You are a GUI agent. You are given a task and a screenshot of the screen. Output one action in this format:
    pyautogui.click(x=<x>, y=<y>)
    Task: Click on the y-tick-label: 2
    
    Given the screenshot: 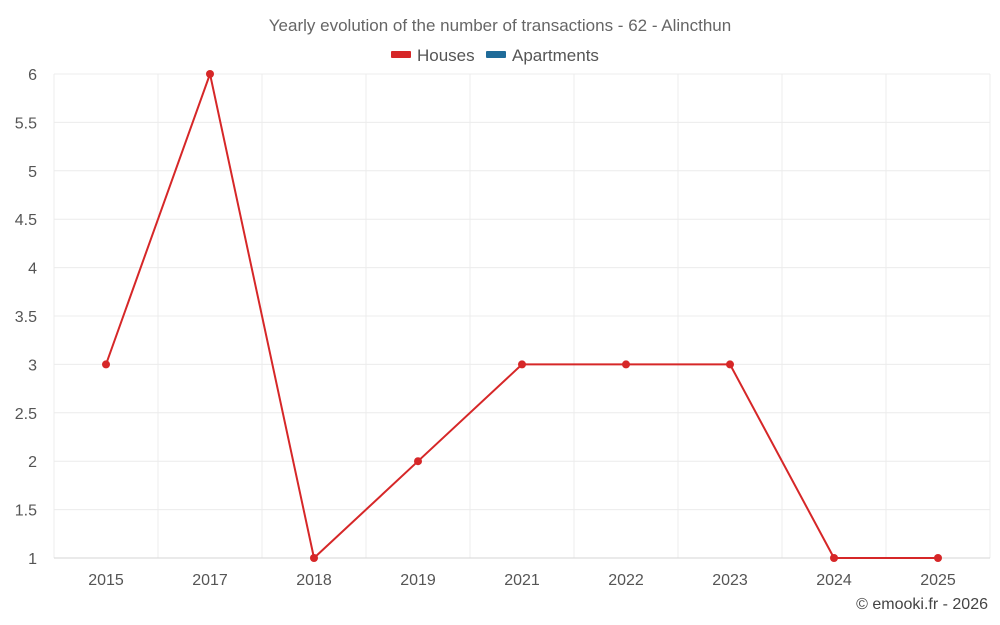 What is the action you would take?
    pyautogui.click(x=32, y=462)
    